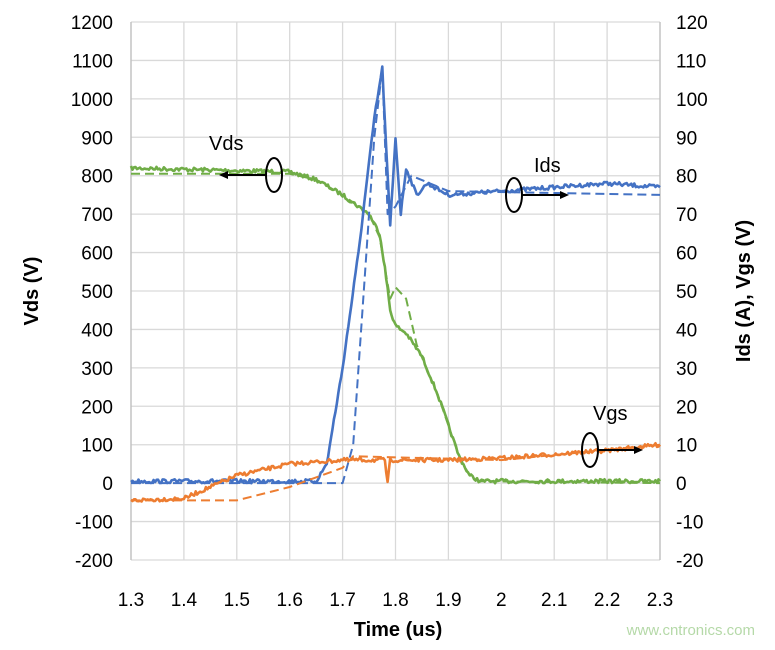 This screenshot has height=650, width=775. Describe the element at coordinates (97, 215) in the screenshot. I see `y-tick-label-left: 700` at that location.